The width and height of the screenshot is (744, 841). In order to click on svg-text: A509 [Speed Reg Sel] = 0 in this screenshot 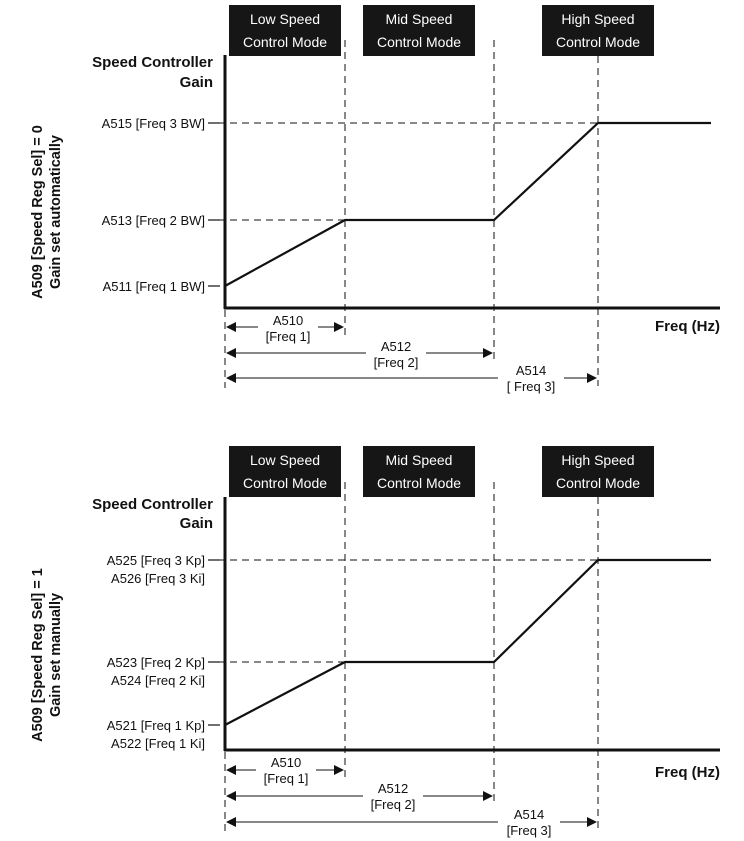, I will do `click(38, 212)`.